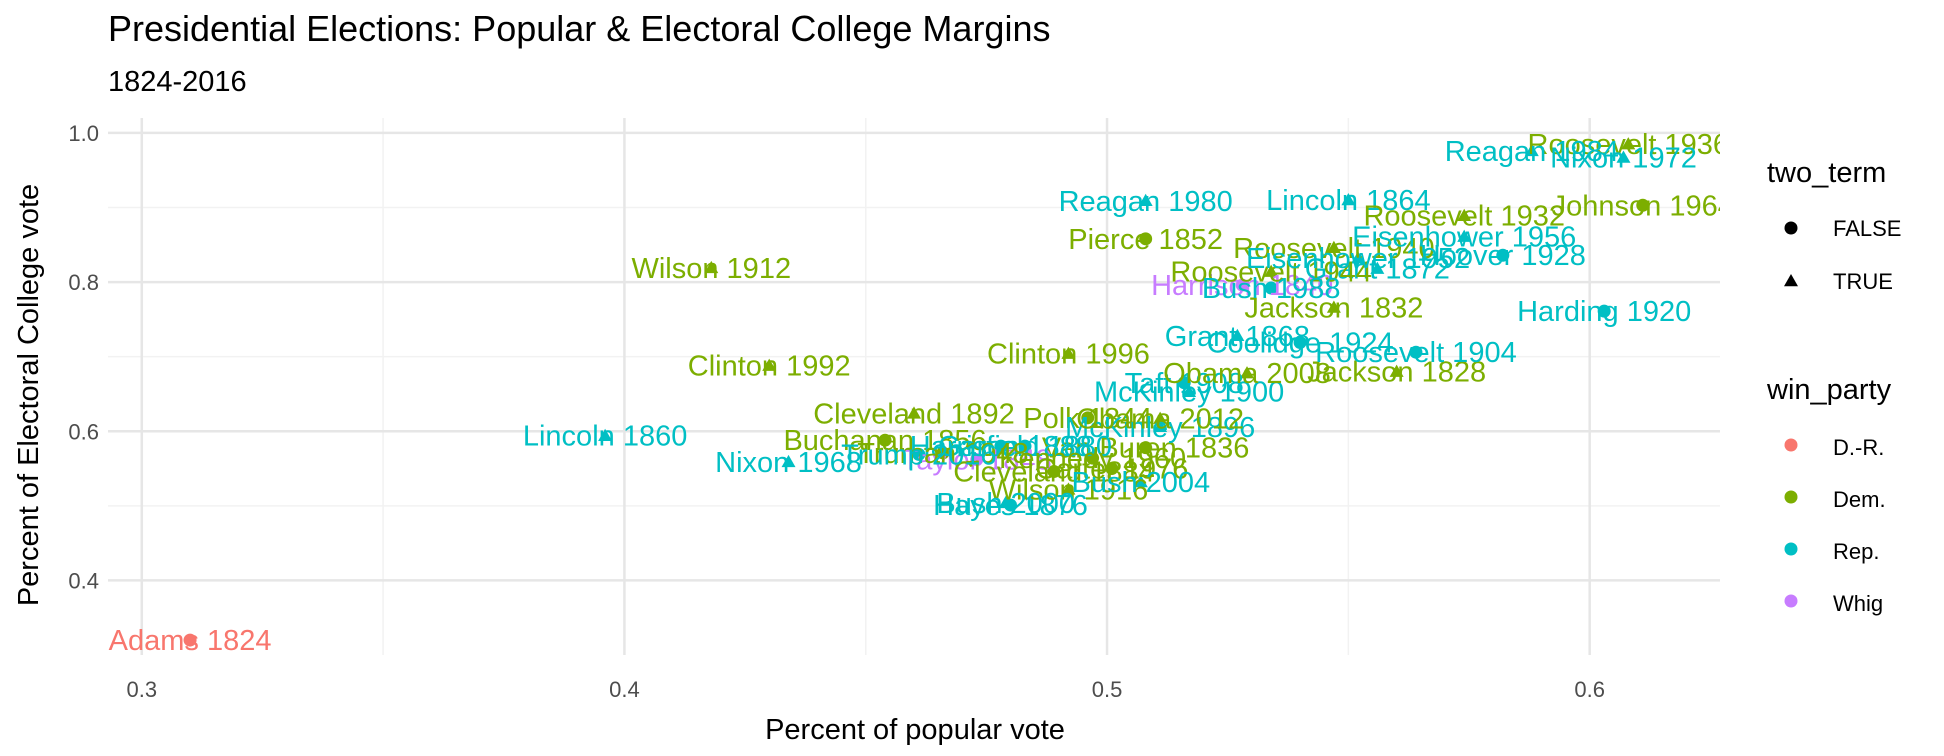 This screenshot has width=1944, height=756. What do you see at coordinates (83, 282) in the screenshot?
I see `y-tick-label: 0.8` at bounding box center [83, 282].